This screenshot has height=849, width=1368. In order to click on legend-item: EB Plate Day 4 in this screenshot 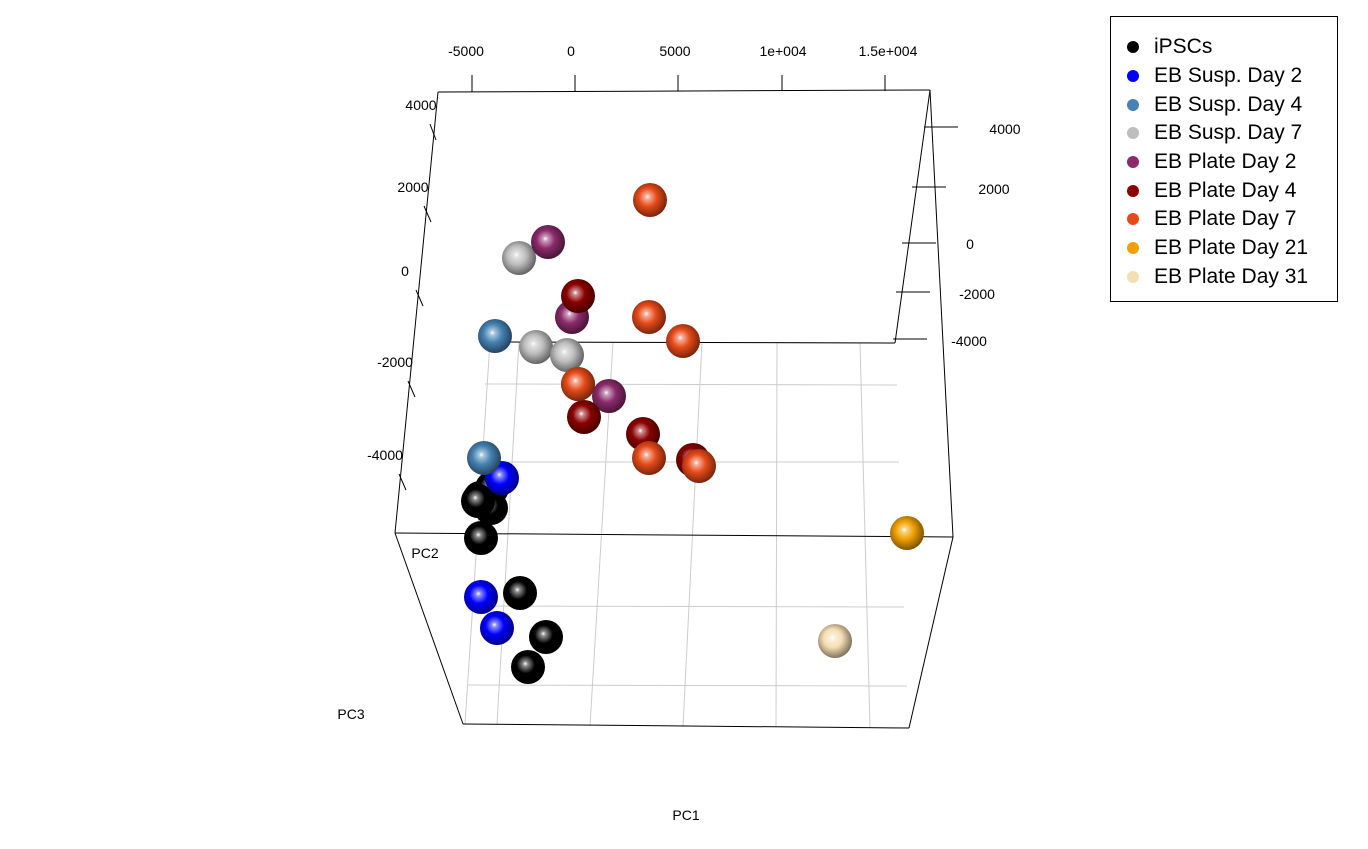, I will do `click(1224, 190)`.